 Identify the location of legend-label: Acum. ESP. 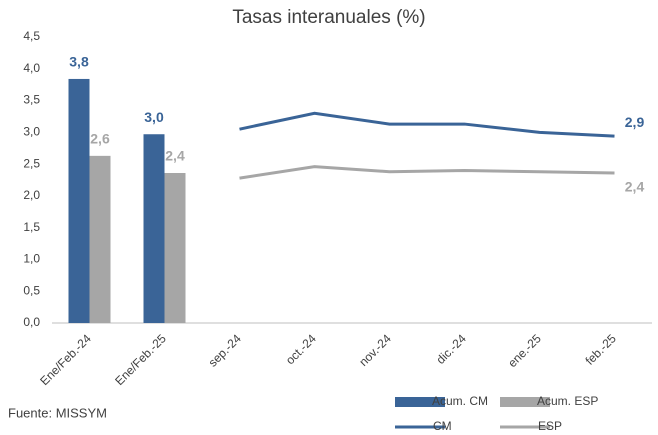
(567, 401).